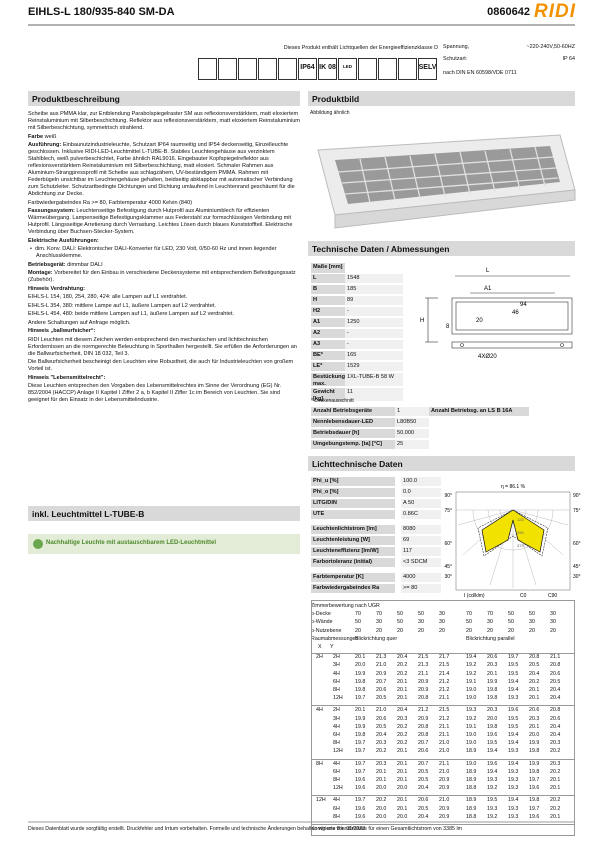 The height and width of the screenshot is (850, 601). I want to click on radius-label: 250, so click(520, 532).